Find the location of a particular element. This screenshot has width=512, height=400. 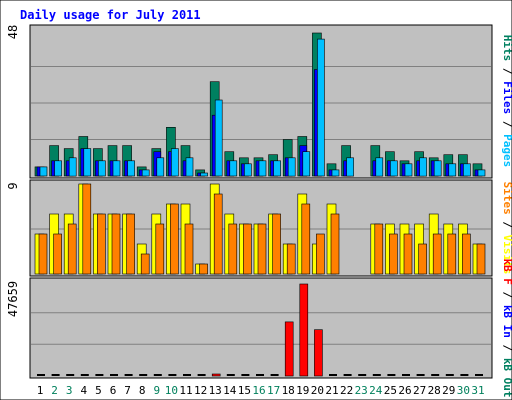

x-label-day-15: 15 is located at coordinates (244, 390).